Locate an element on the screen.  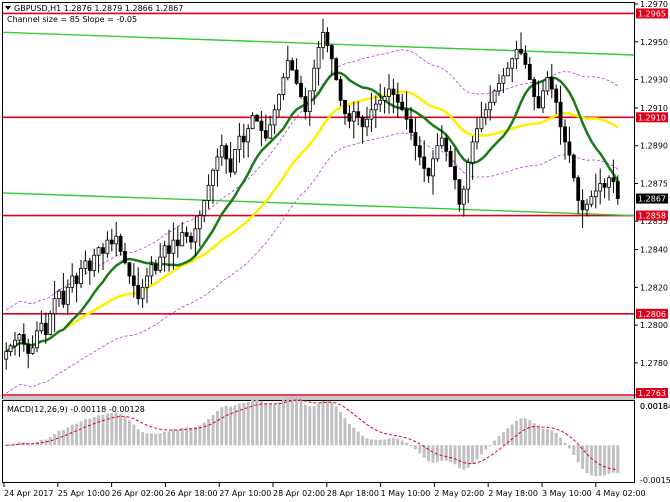
channel-header: Channel size = 85 Slope = -0.05 is located at coordinates (72, 19).